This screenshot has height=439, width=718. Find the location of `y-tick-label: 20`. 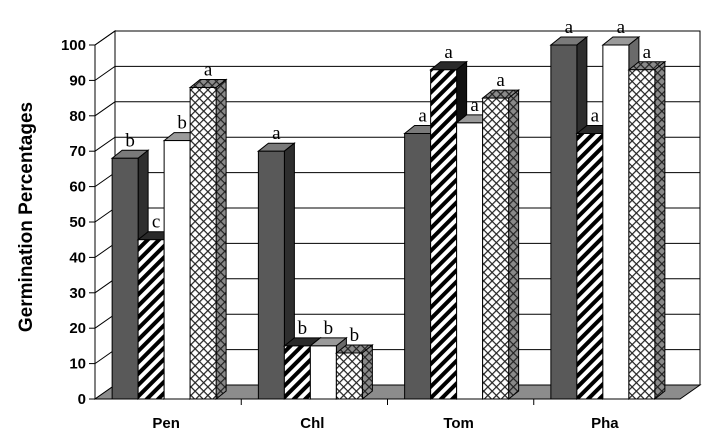

y-tick-label: 20 is located at coordinates (77, 328).